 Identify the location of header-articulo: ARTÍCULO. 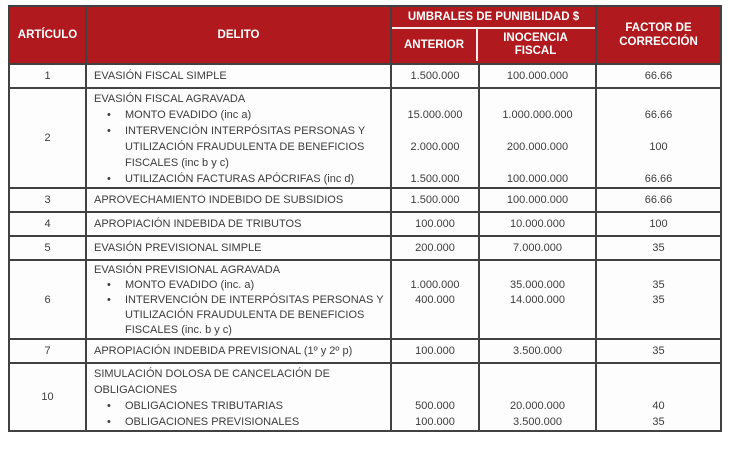
(47, 35).